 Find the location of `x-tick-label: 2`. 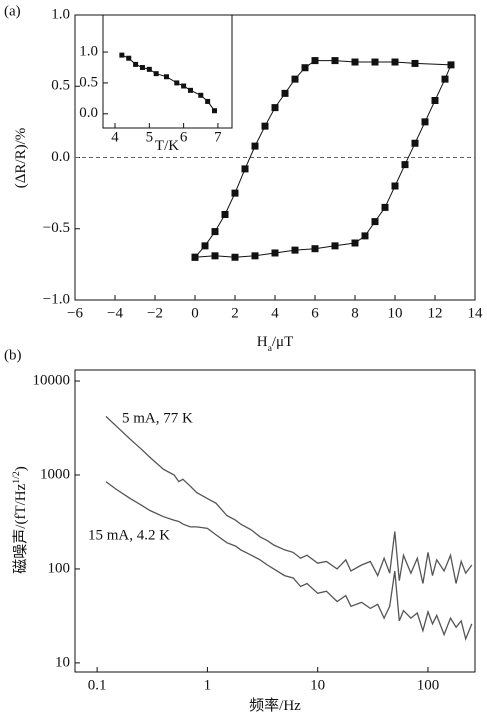

x-tick-label: 2 is located at coordinates (235, 313).